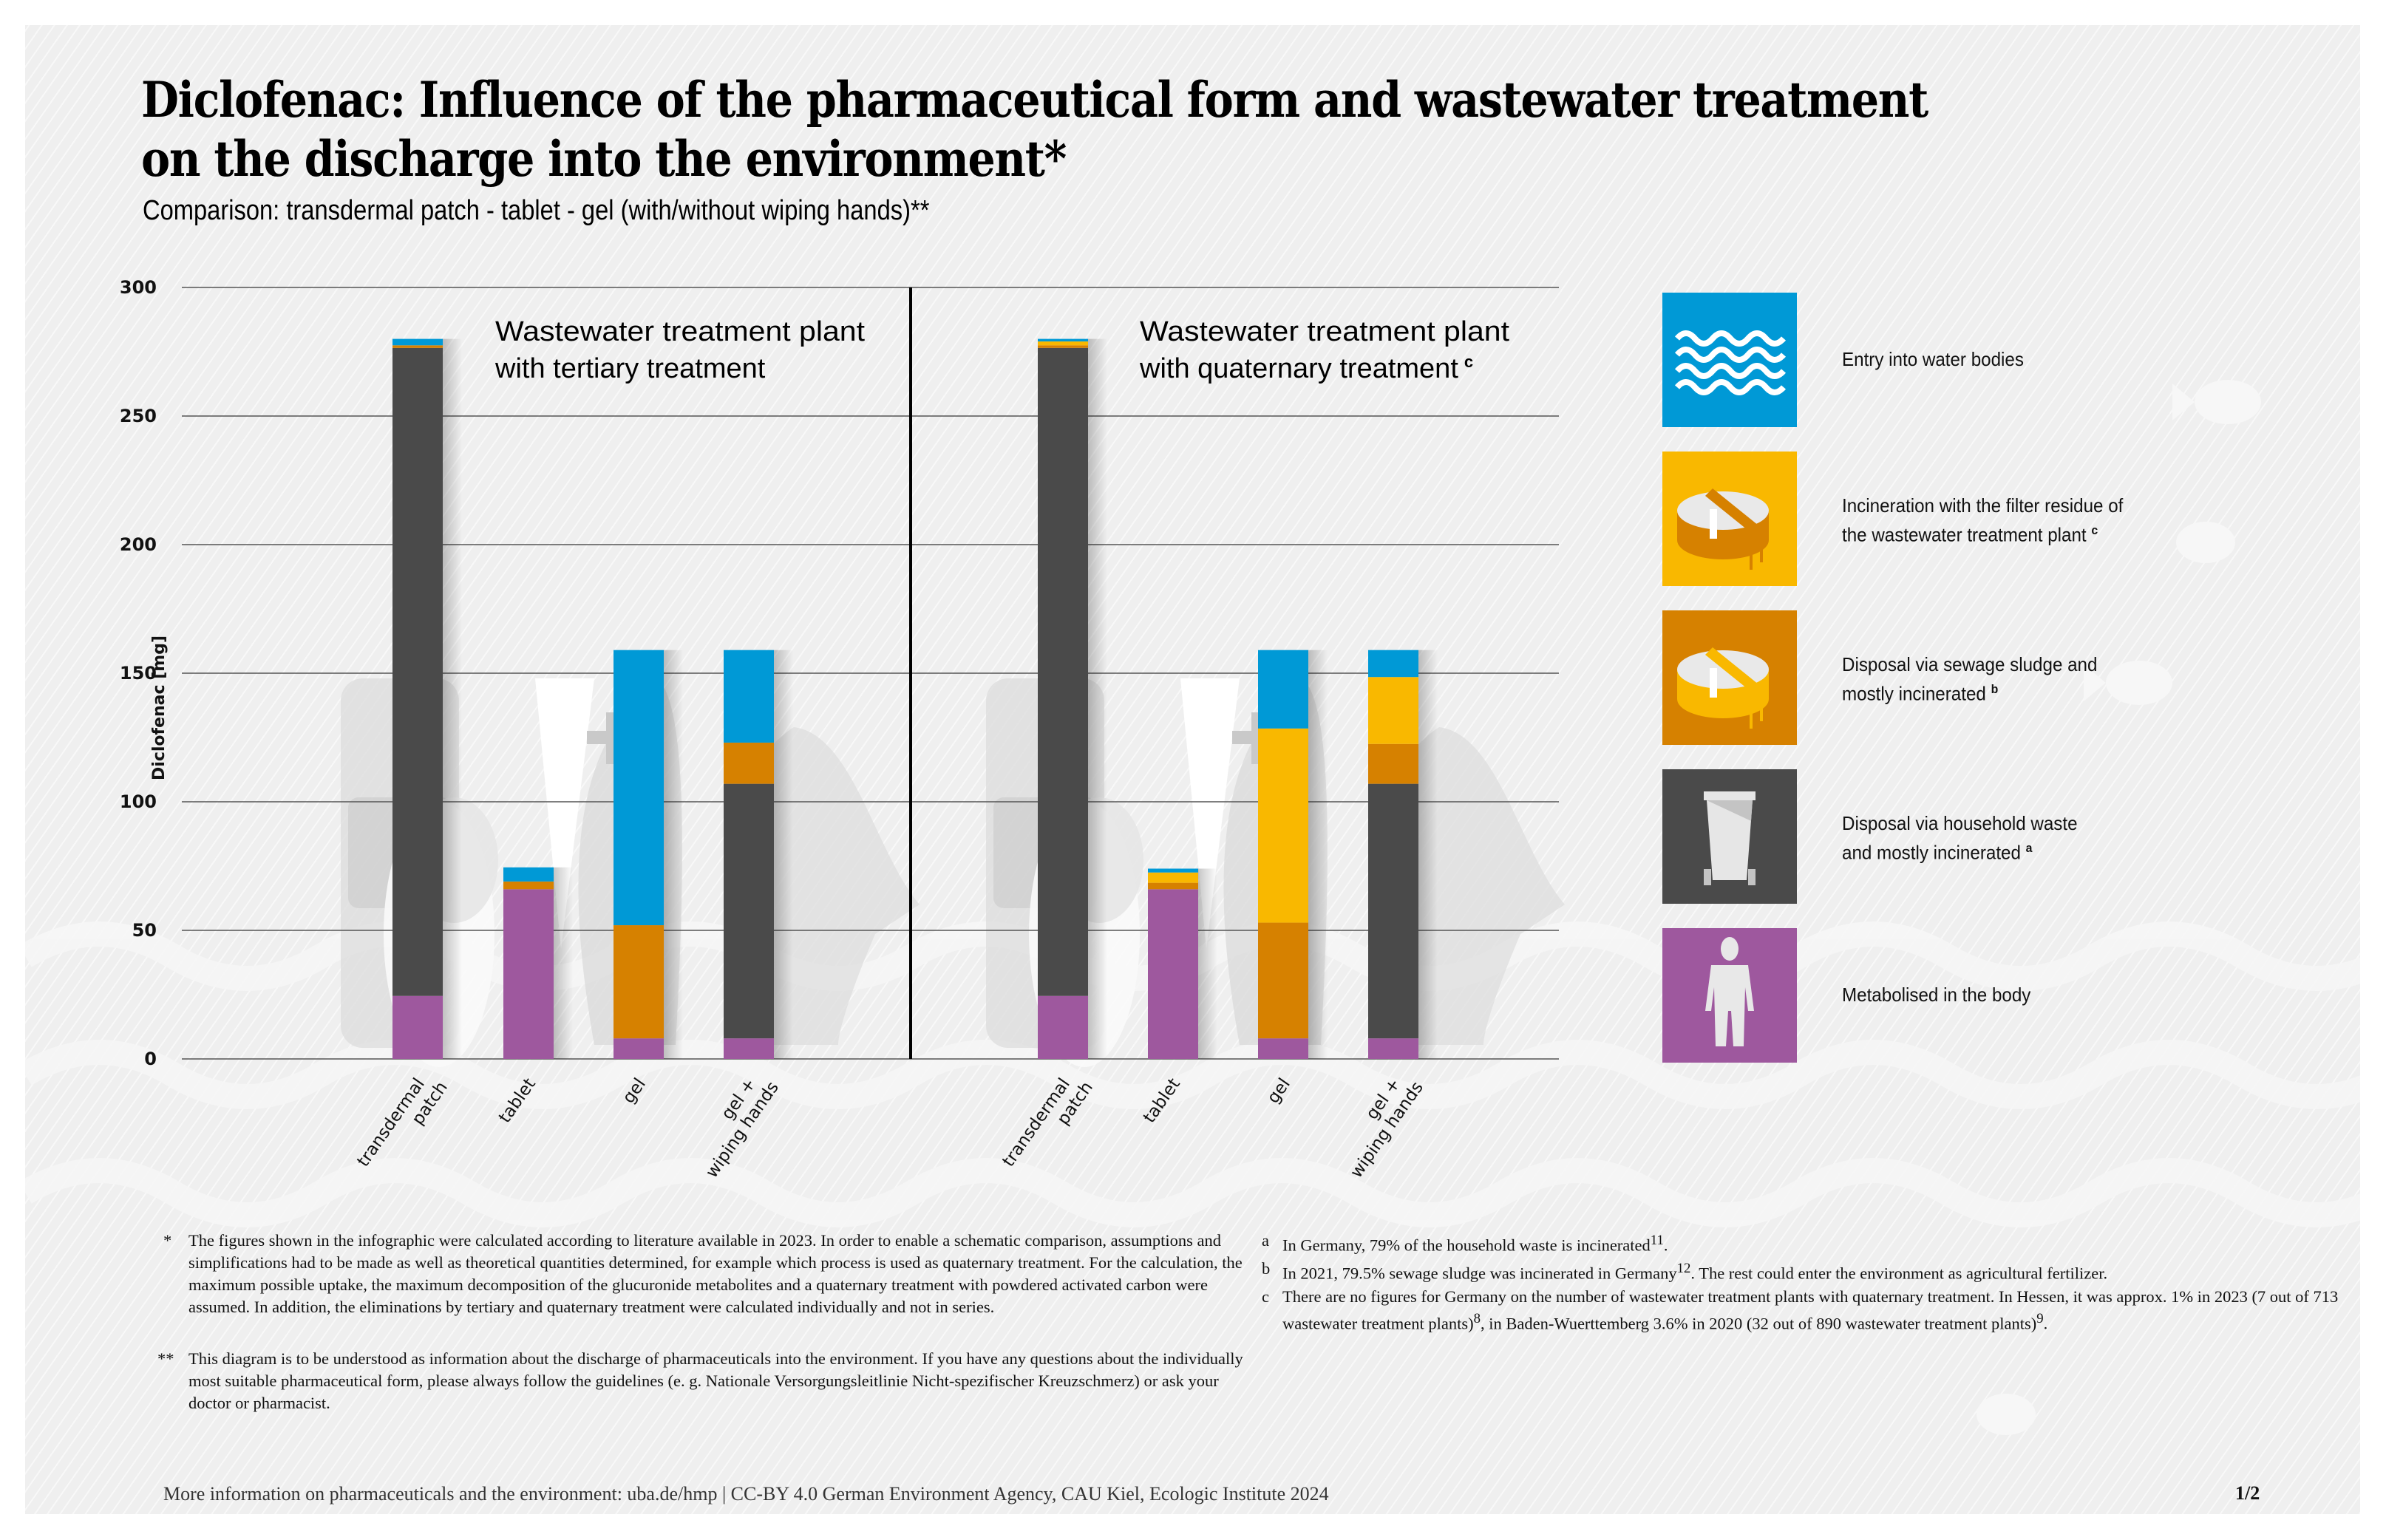 The width and height of the screenshot is (2386, 1540). What do you see at coordinates (518, 1101) in the screenshot?
I see `x-tick-label-line-1: tablet` at bounding box center [518, 1101].